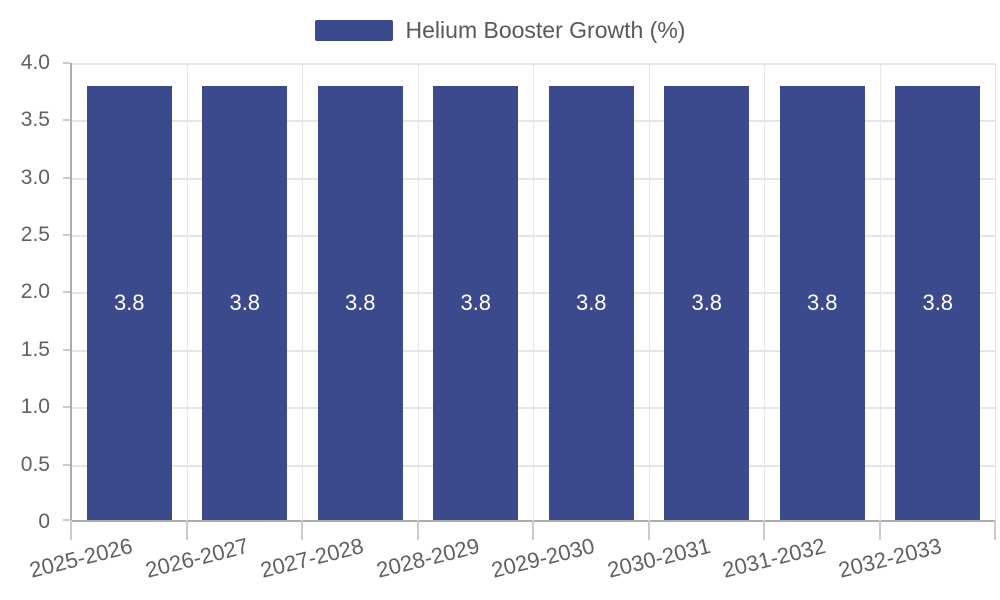  I want to click on x-axis-label: 2031-2032, so click(774, 558).